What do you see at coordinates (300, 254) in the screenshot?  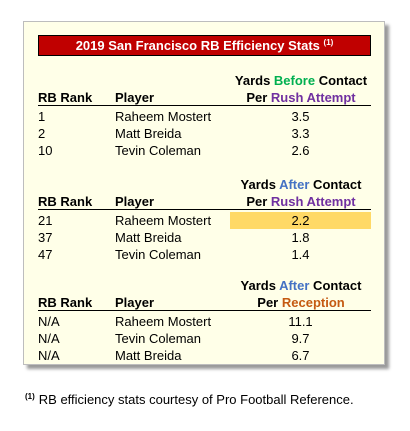 I see `cell-value: 1.4` at bounding box center [300, 254].